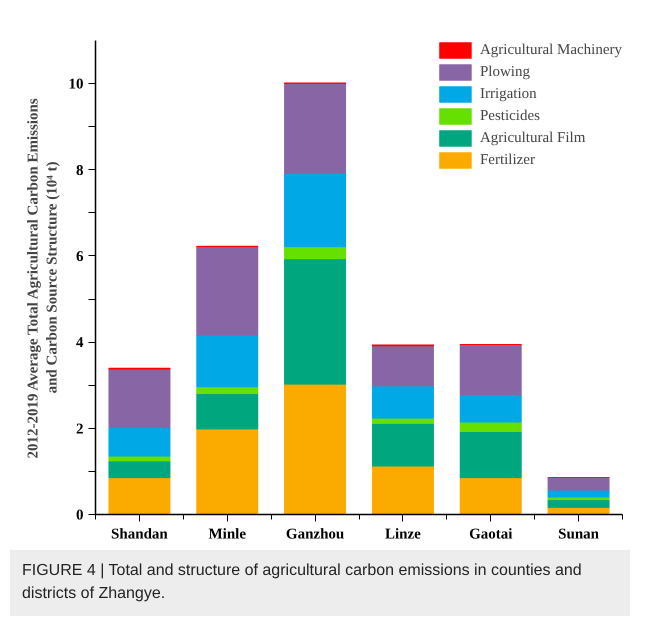  Describe the element at coordinates (403, 534) in the screenshot. I see `x-tick-label: Linze` at that location.